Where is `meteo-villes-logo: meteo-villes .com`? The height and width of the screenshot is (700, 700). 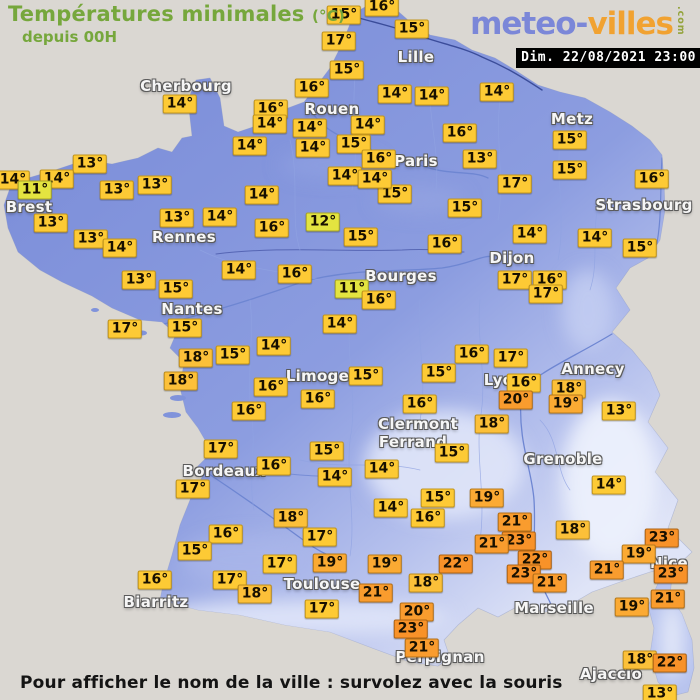 meteo-villes-logo: meteo-villes .com is located at coordinates (578, 24).